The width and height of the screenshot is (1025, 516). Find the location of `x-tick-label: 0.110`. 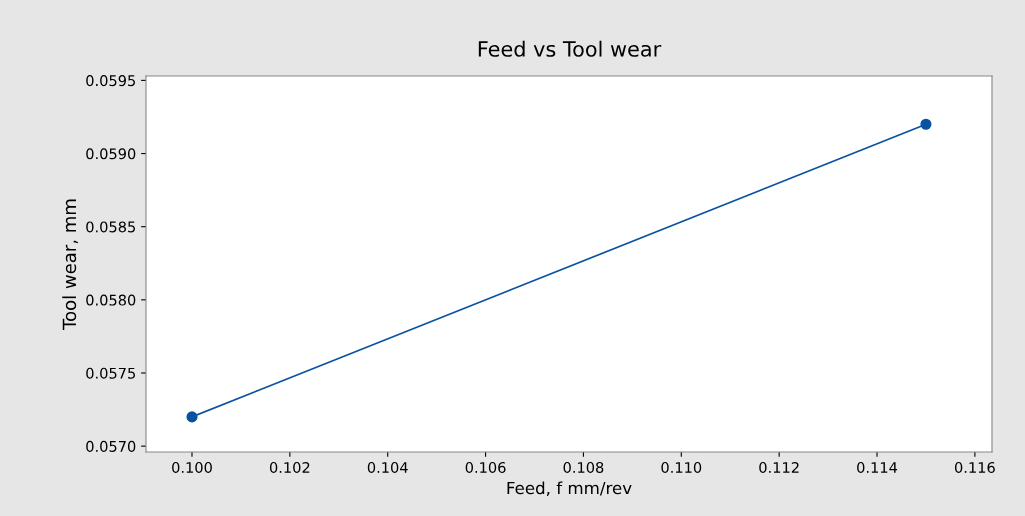

x-tick-label: 0.110 is located at coordinates (681, 467).